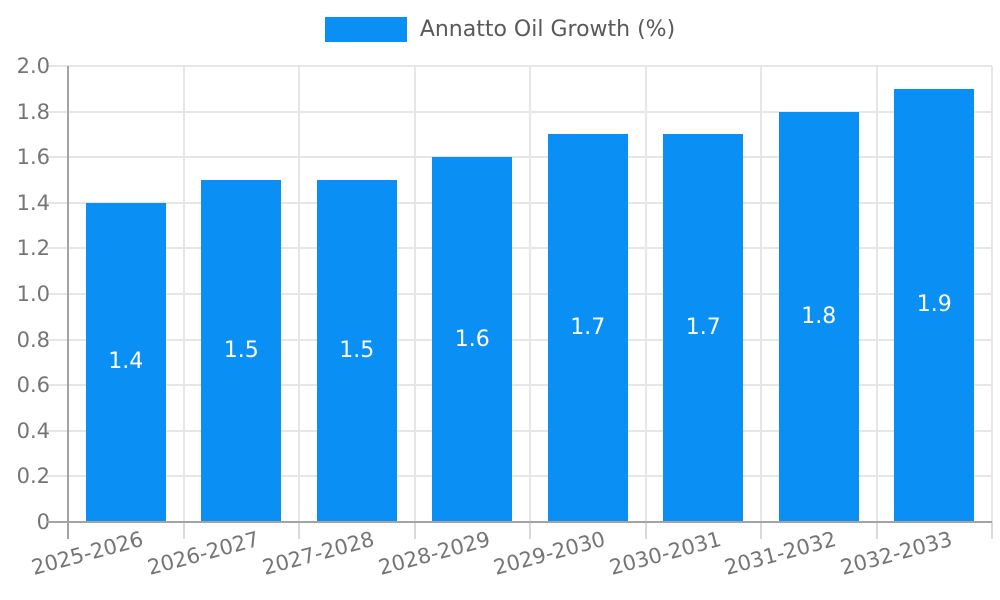 This screenshot has width=1000, height=600. I want to click on y-axis-tick-label: 1.0, so click(33, 294).